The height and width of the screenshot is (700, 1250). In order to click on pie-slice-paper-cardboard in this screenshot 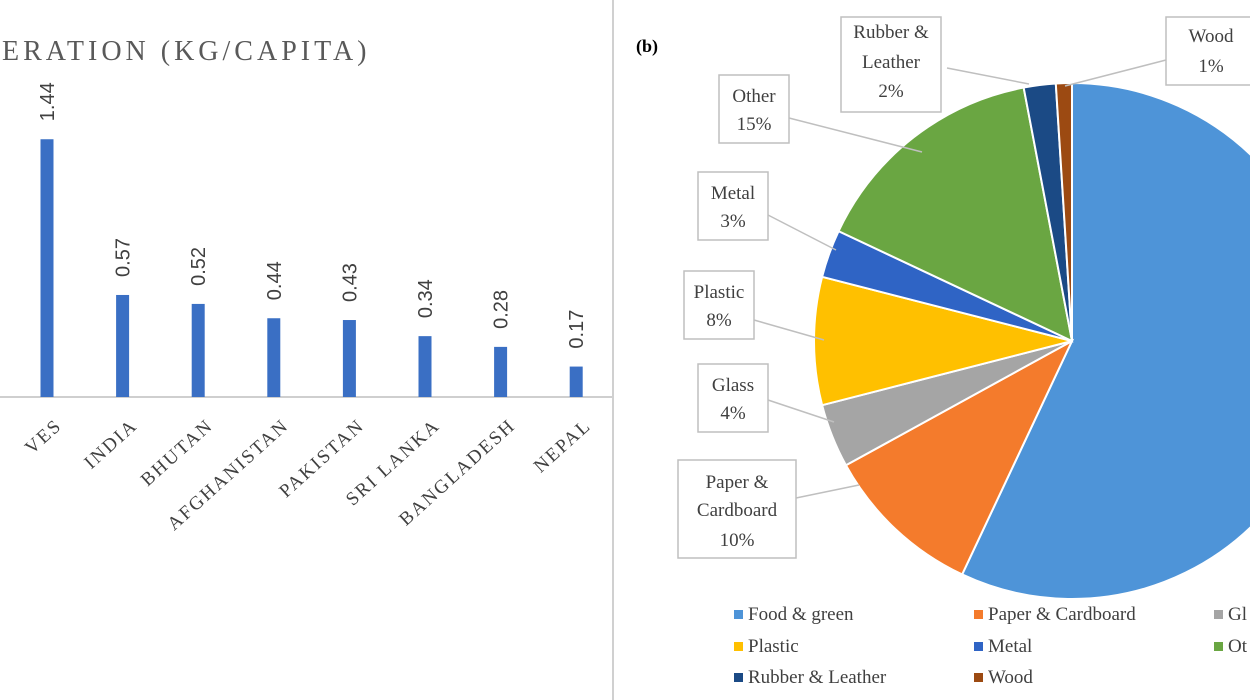, I will do `click(959, 457)`.